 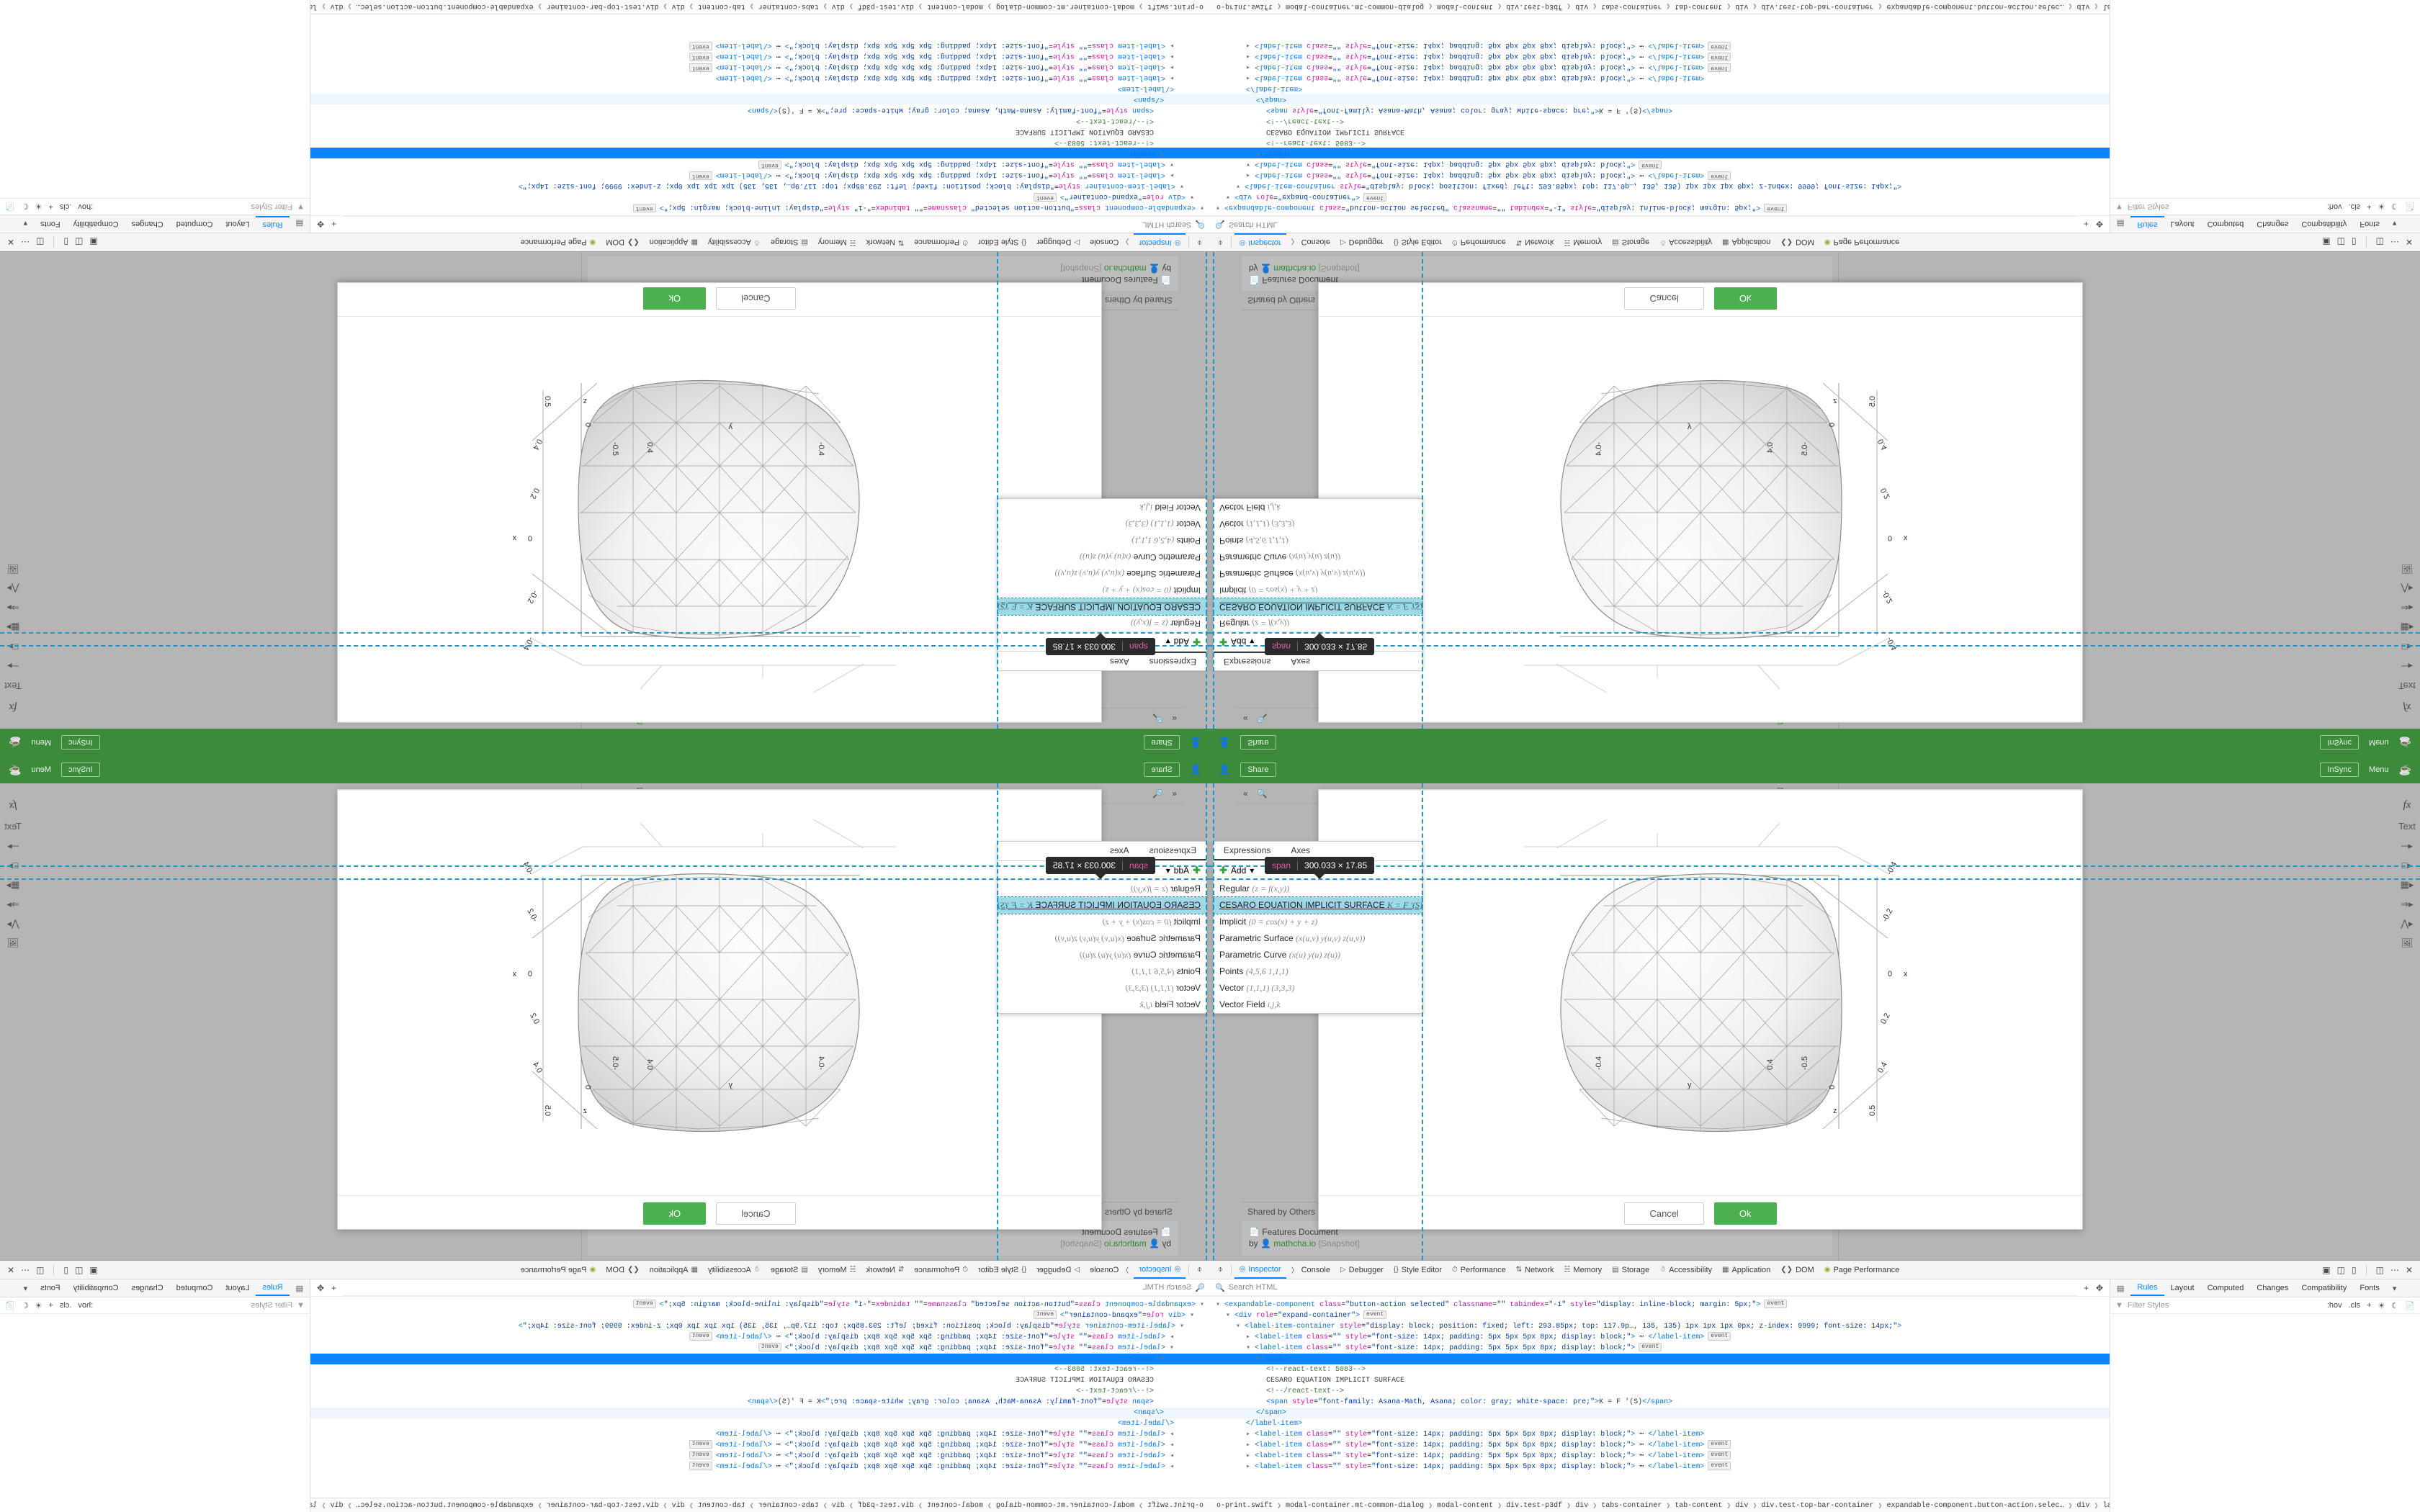 What do you see at coordinates (194, 1288) in the screenshot?
I see `tab-computed: Computed` at bounding box center [194, 1288].